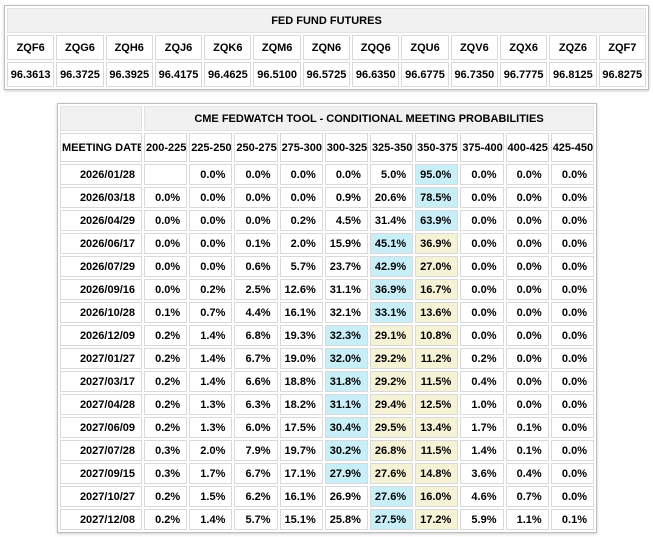  Describe the element at coordinates (482, 381) in the screenshot. I see `probability-cell: 0.4%` at that location.